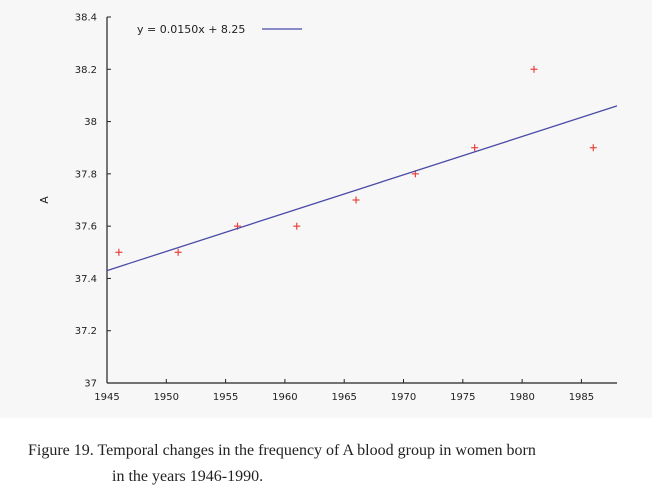 This screenshot has width=652, height=492. Describe the element at coordinates (86, 279) in the screenshot. I see `y-tick-label: 37.4` at that location.